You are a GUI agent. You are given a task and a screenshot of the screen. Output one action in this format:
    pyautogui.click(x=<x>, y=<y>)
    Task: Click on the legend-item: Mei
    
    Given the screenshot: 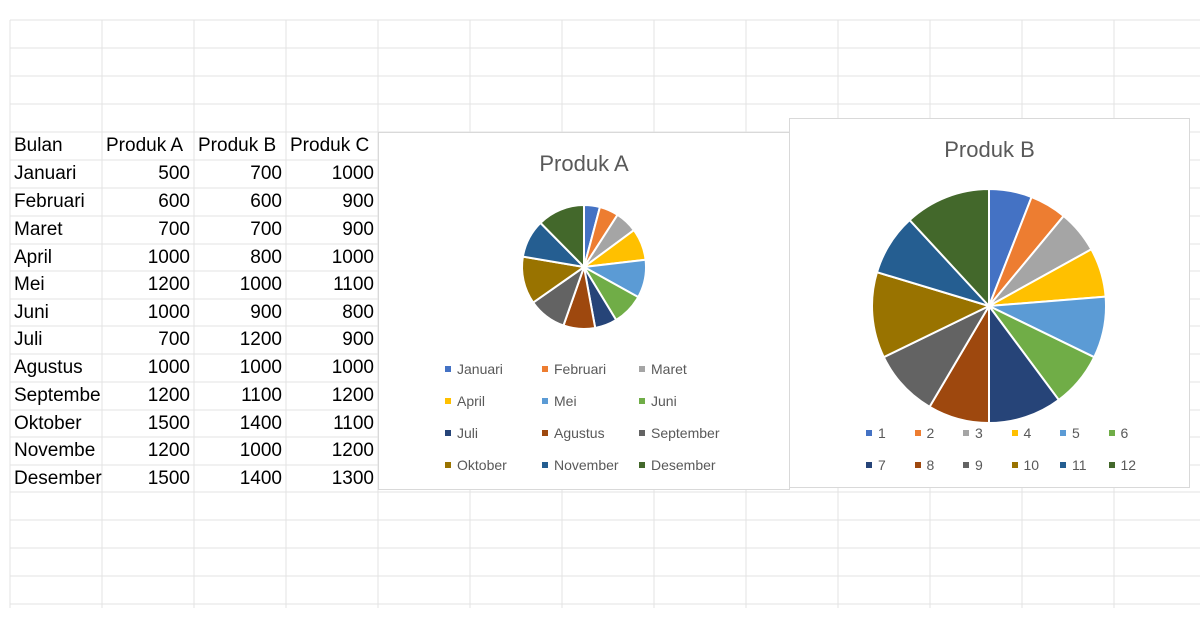 What is the action you would take?
    pyautogui.click(x=559, y=401)
    